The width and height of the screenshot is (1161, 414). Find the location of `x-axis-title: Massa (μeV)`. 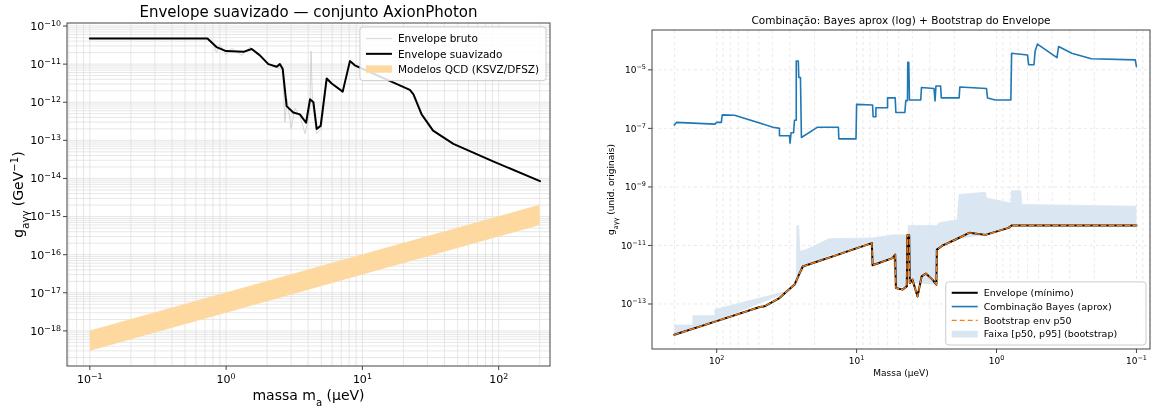

x-axis-title: Massa (μeV) is located at coordinates (901, 373).